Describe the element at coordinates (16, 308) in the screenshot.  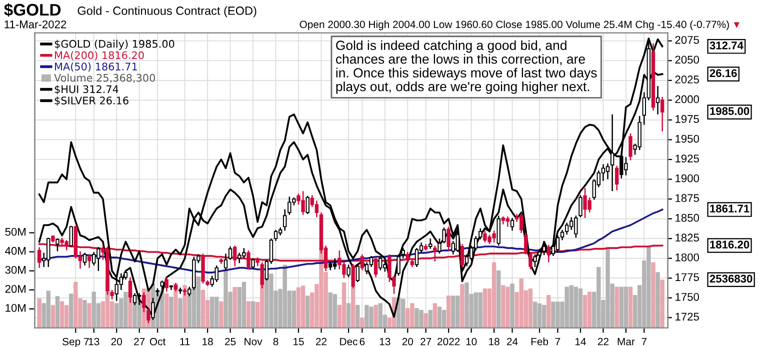
I see `y2-tick-label: 10M` at that location.